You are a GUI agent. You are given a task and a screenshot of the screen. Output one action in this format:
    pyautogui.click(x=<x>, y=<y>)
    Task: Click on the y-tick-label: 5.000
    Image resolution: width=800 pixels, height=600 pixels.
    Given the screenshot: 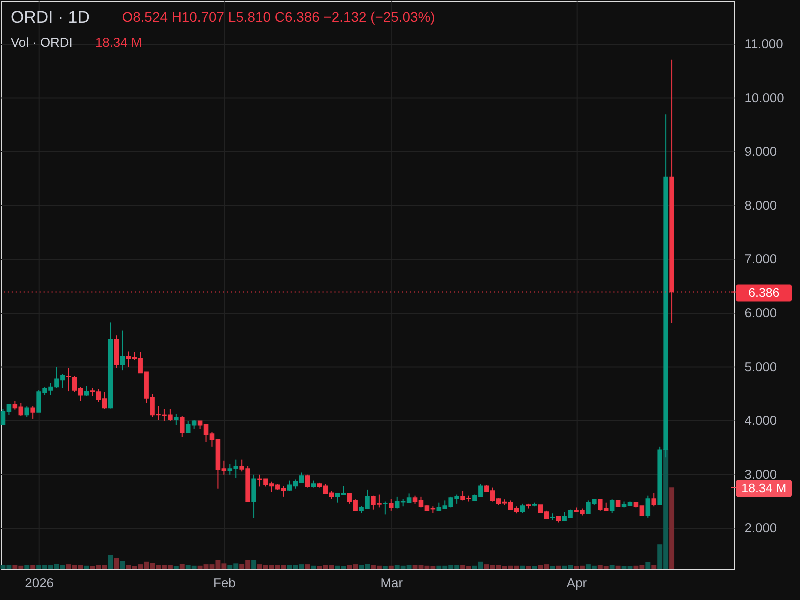 What is the action you would take?
    pyautogui.click(x=761, y=366)
    